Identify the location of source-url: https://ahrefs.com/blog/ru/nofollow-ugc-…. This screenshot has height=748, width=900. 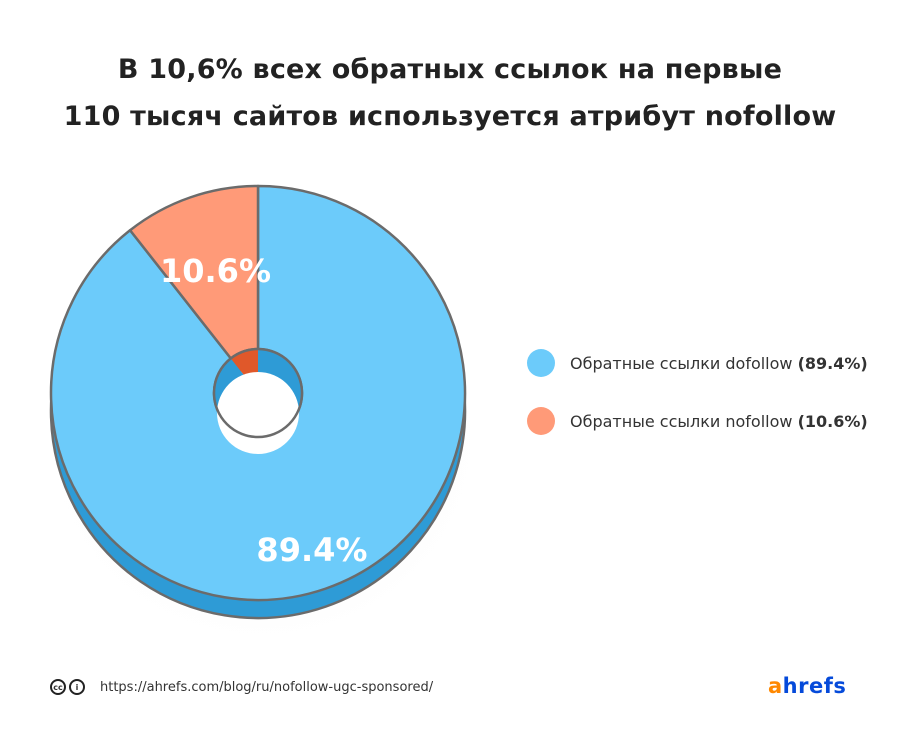
(267, 687).